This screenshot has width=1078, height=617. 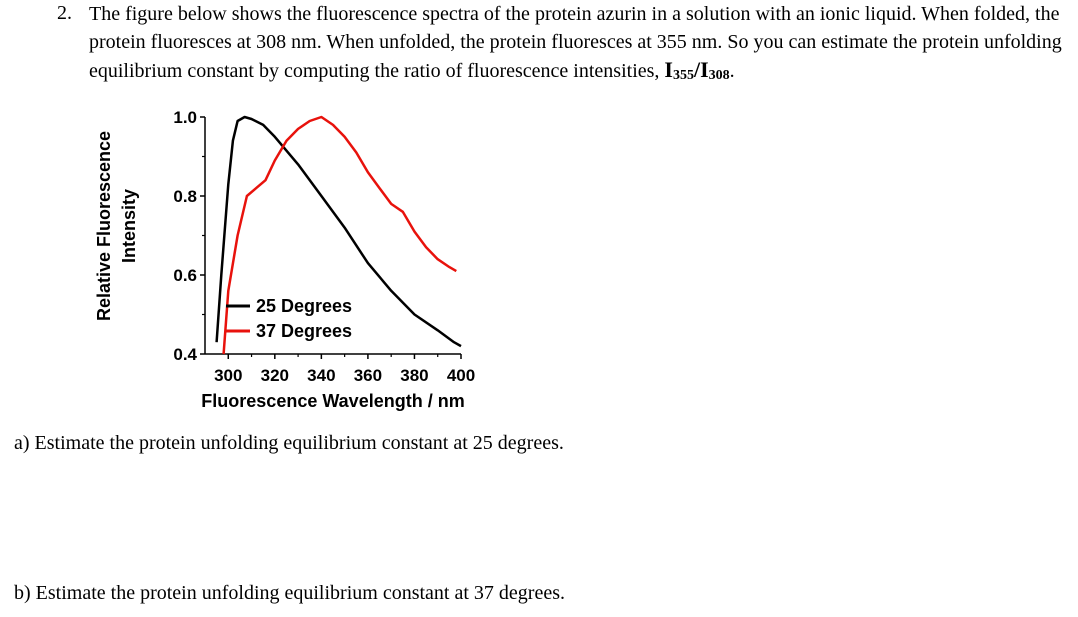 I want to click on ratio-subscript-355: 355, so click(x=683, y=75).